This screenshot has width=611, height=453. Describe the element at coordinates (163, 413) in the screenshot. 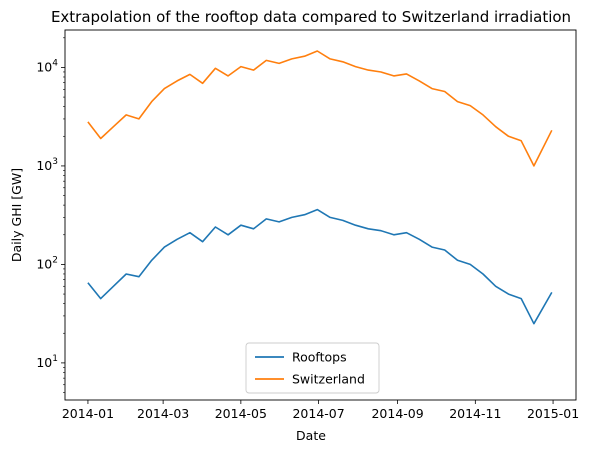

I see `x-tick-label: 2014-03` at that location.